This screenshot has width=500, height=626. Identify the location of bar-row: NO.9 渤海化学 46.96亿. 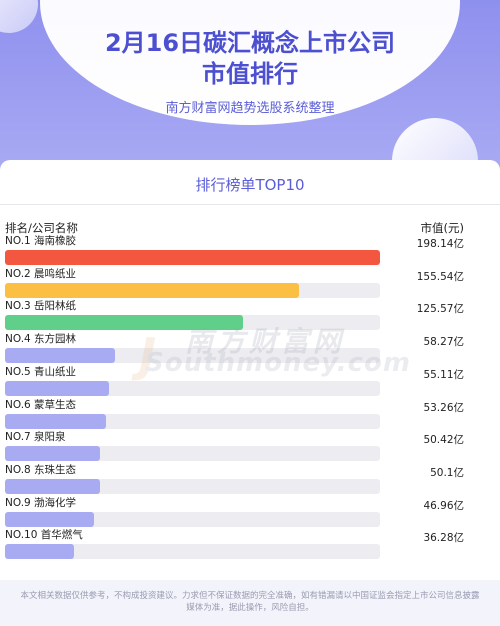
(250, 511).